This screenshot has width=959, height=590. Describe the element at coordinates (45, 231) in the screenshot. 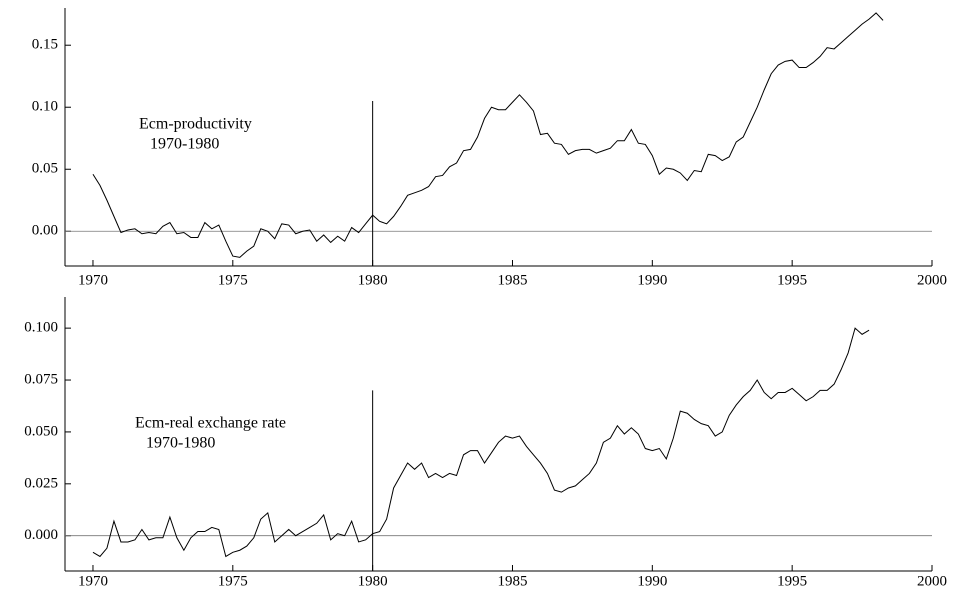

I see `y-tick-label: 0.00` at that location.